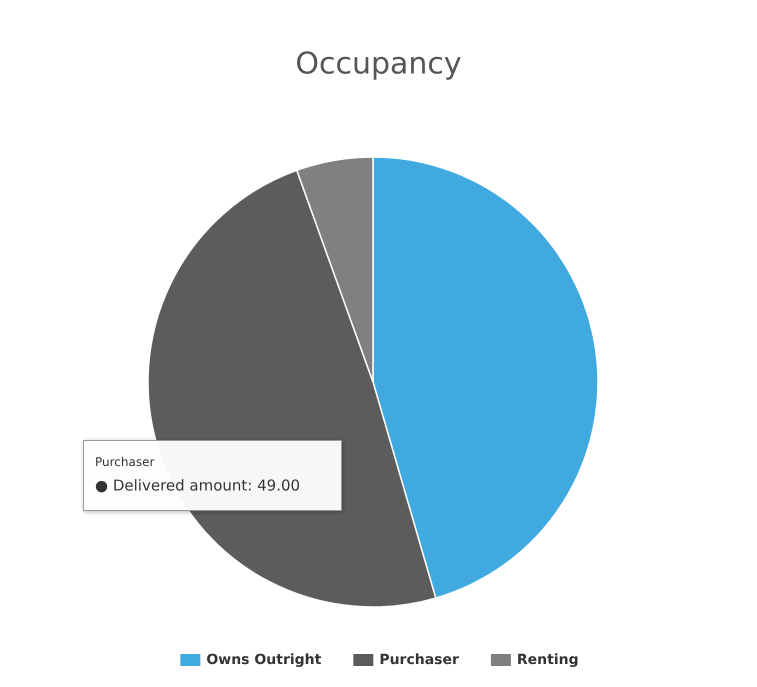 This screenshot has width=757, height=687. Describe the element at coordinates (124, 462) in the screenshot. I see `text: Purchaser` at that location.